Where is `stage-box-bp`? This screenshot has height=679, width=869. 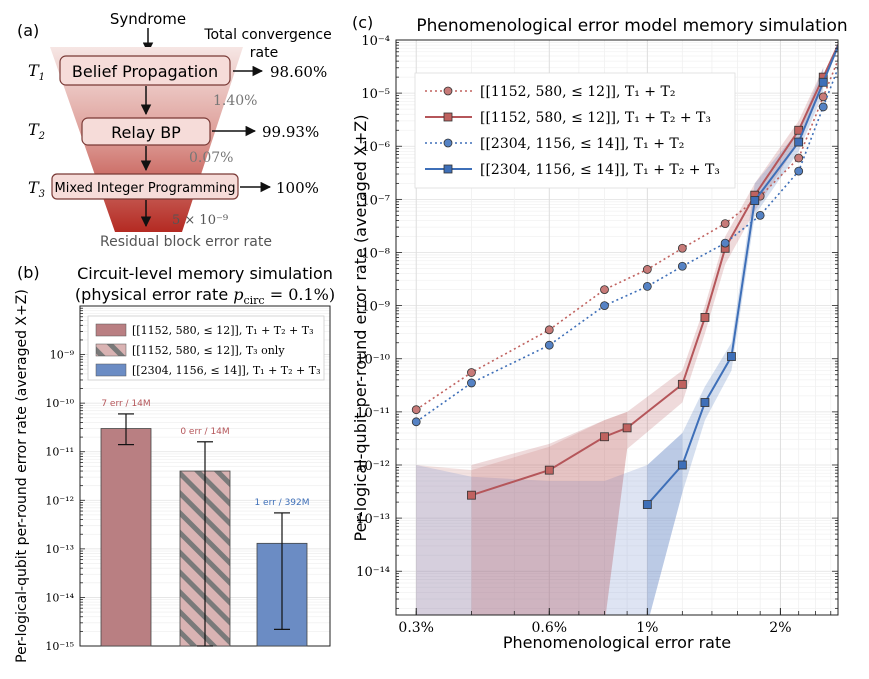 stage-box-bp is located at coordinates (145, 70).